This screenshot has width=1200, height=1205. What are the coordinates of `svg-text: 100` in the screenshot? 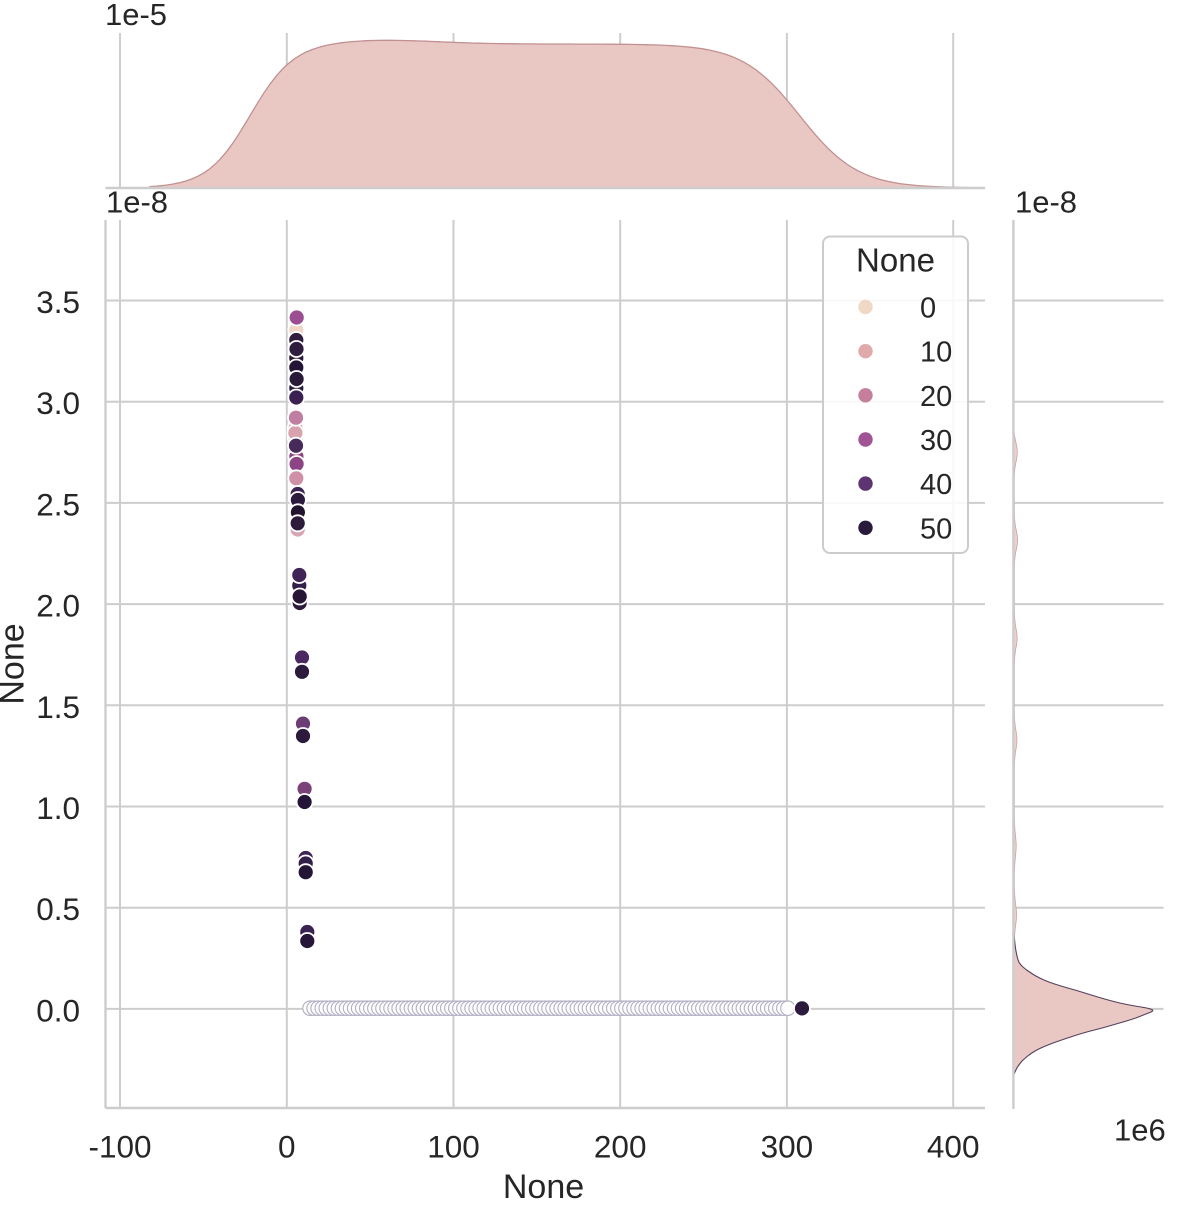 It's located at (453, 1147).